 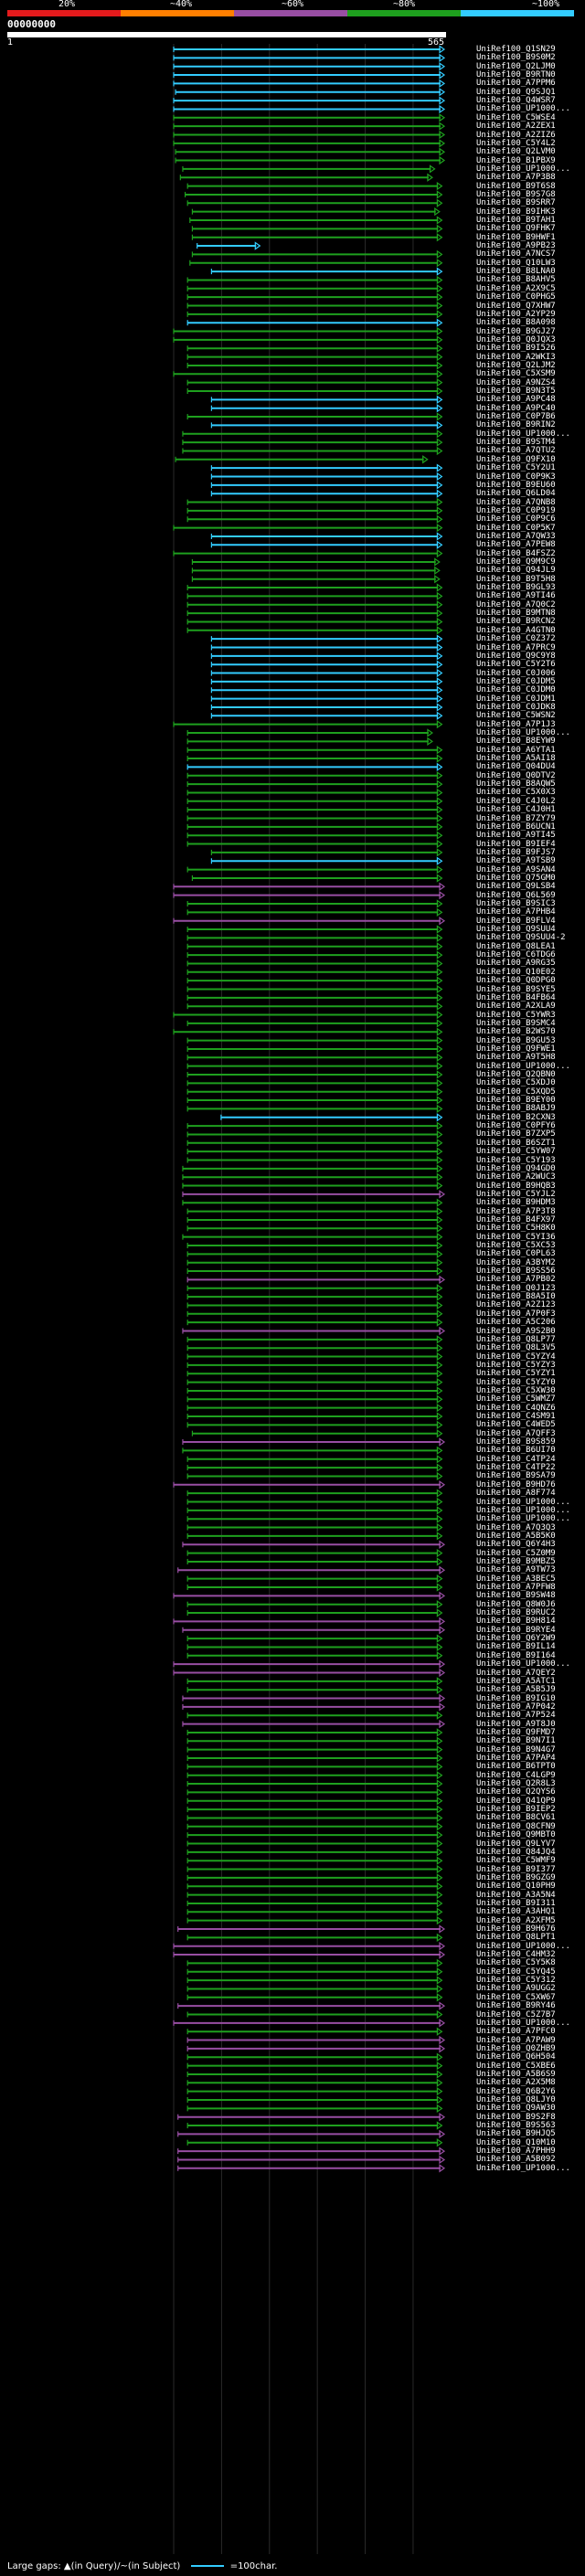 I want to click on hit-label: UniRef100_A5AI18, so click(x=516, y=759).